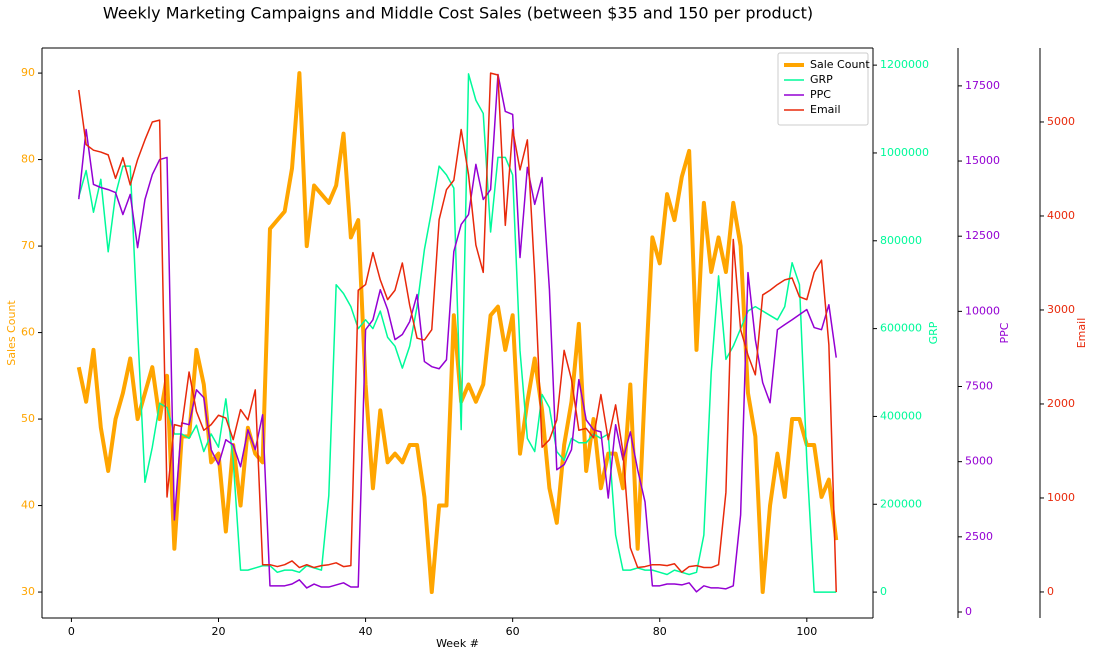 The width and height of the screenshot is (1094, 661). Describe the element at coordinates (1061, 403) in the screenshot. I see `y-tick-label: 2000` at that location.